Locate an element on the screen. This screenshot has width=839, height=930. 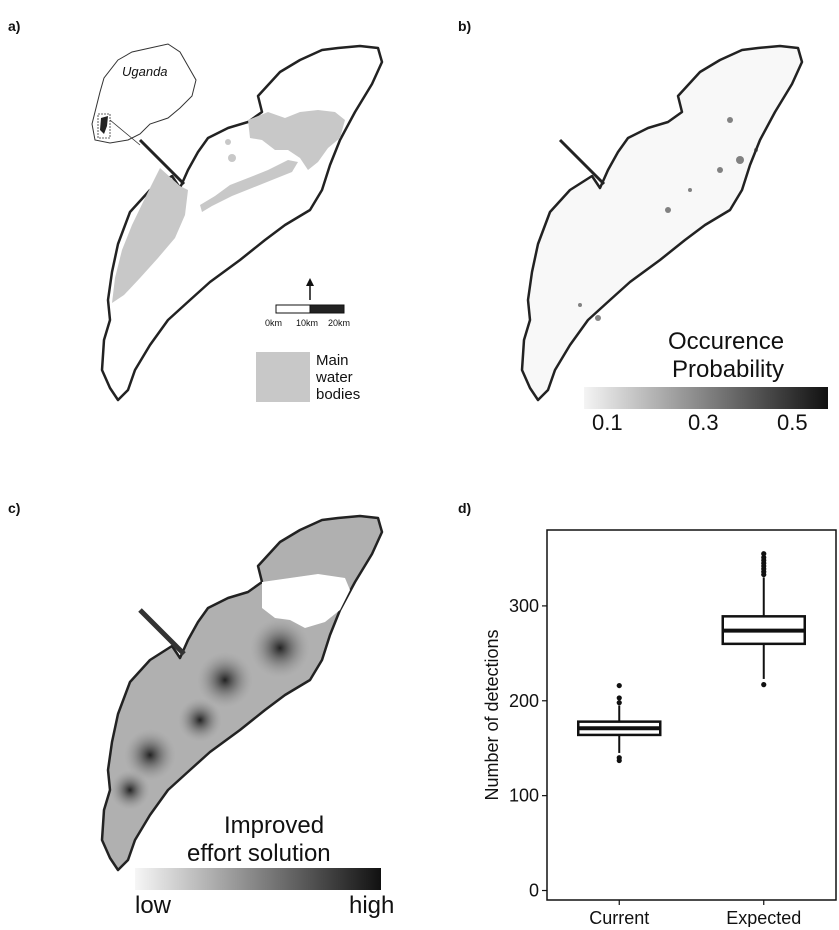
panel-label-d: d) is located at coordinates (465, 508).